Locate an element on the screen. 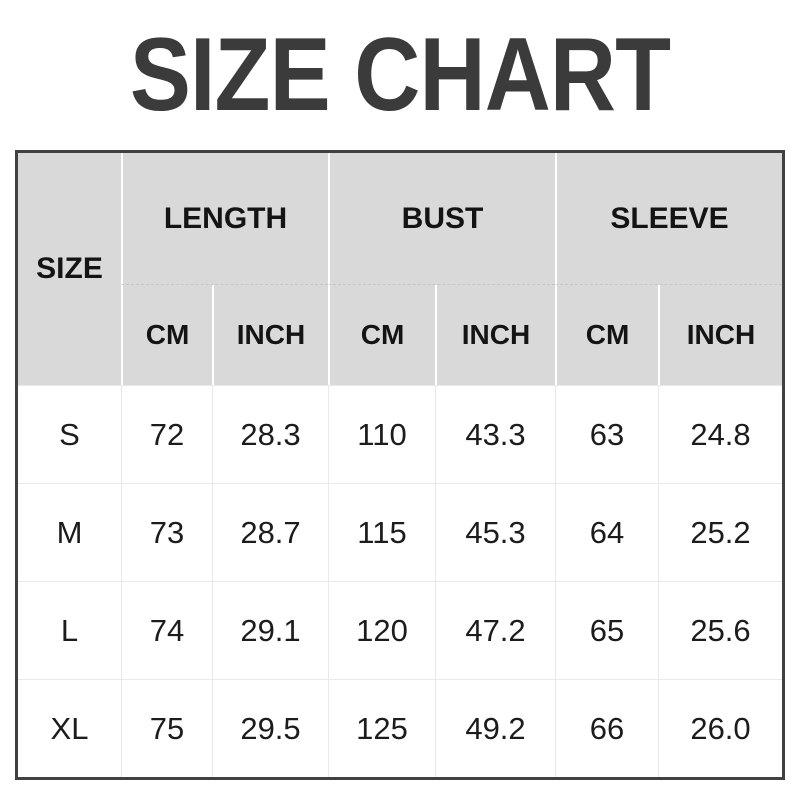 The height and width of the screenshot is (800, 800). row-m-sleeve-cm: 64 is located at coordinates (606, 532).